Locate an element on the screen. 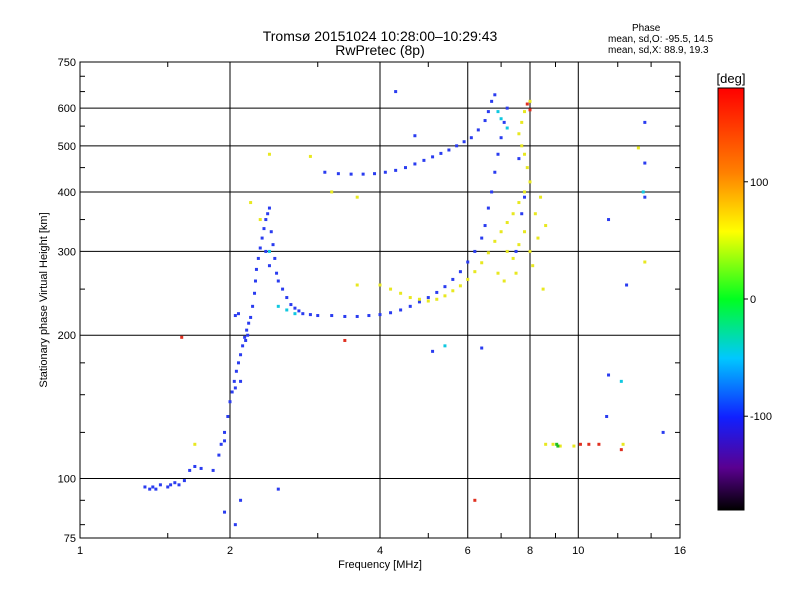  colorbar-tick-label: 0 is located at coordinates (753, 300).